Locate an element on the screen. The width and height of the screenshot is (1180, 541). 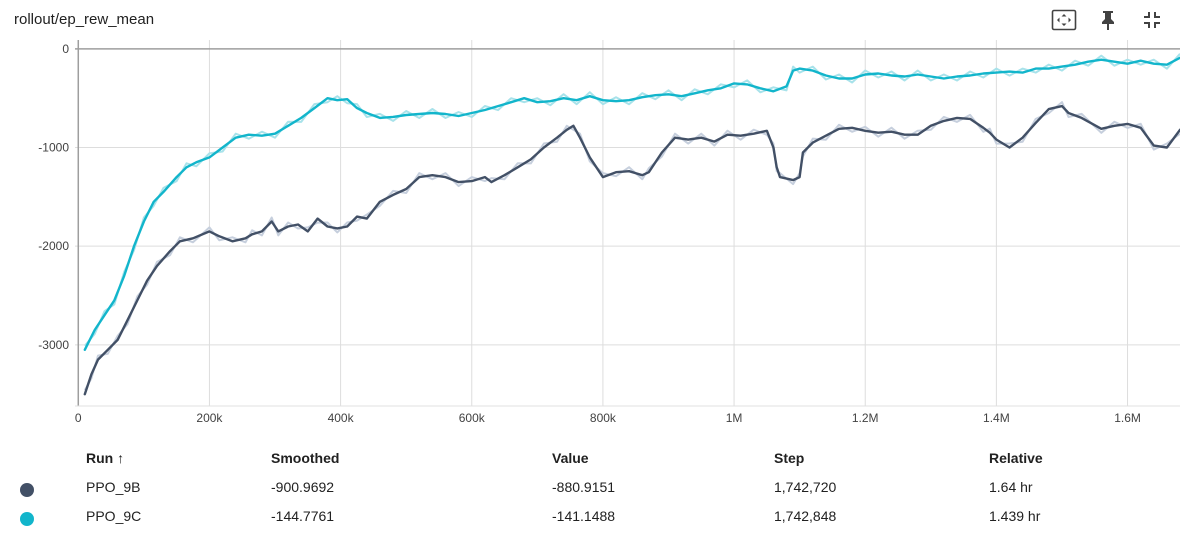
y-tick-label: -3000 is located at coordinates (53, 345).